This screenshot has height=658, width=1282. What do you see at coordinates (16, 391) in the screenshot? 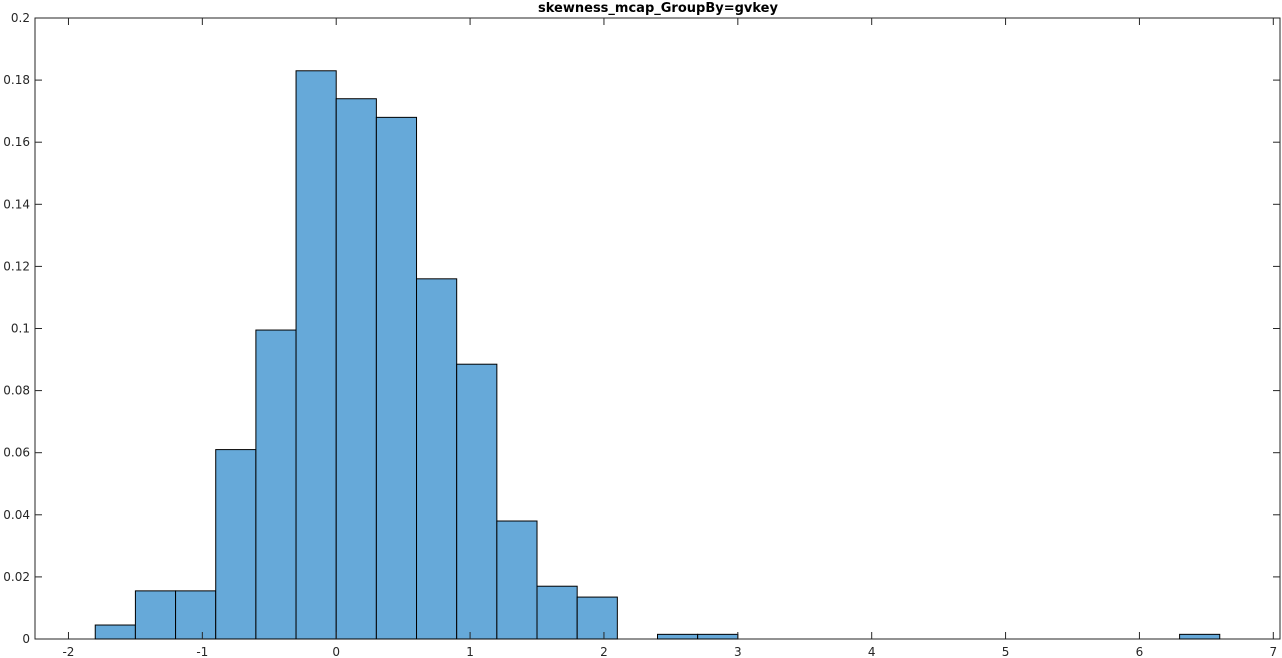
I see `y-tick-label: 0.08` at bounding box center [16, 391].